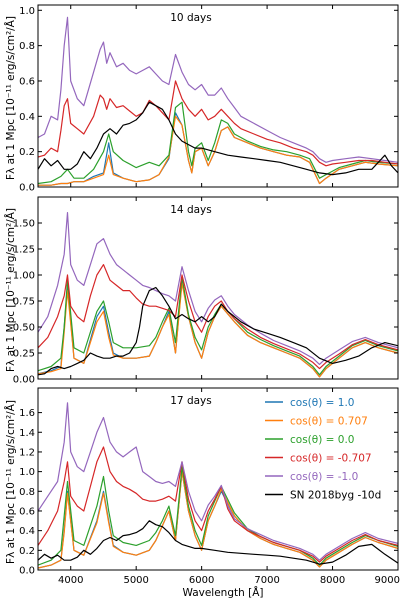 This screenshot has height=602, width=415. What do you see at coordinates (24, 276) in the screenshot?
I see `y-tick-label: 1.00` at bounding box center [24, 276].